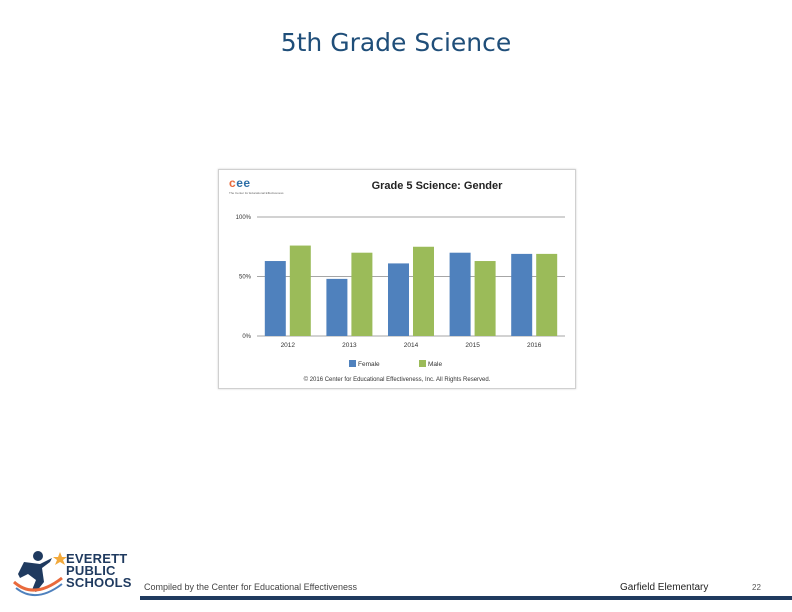  Describe the element at coordinates (240, 183) in the screenshot. I see `logo-letter-e1: e` at that location.